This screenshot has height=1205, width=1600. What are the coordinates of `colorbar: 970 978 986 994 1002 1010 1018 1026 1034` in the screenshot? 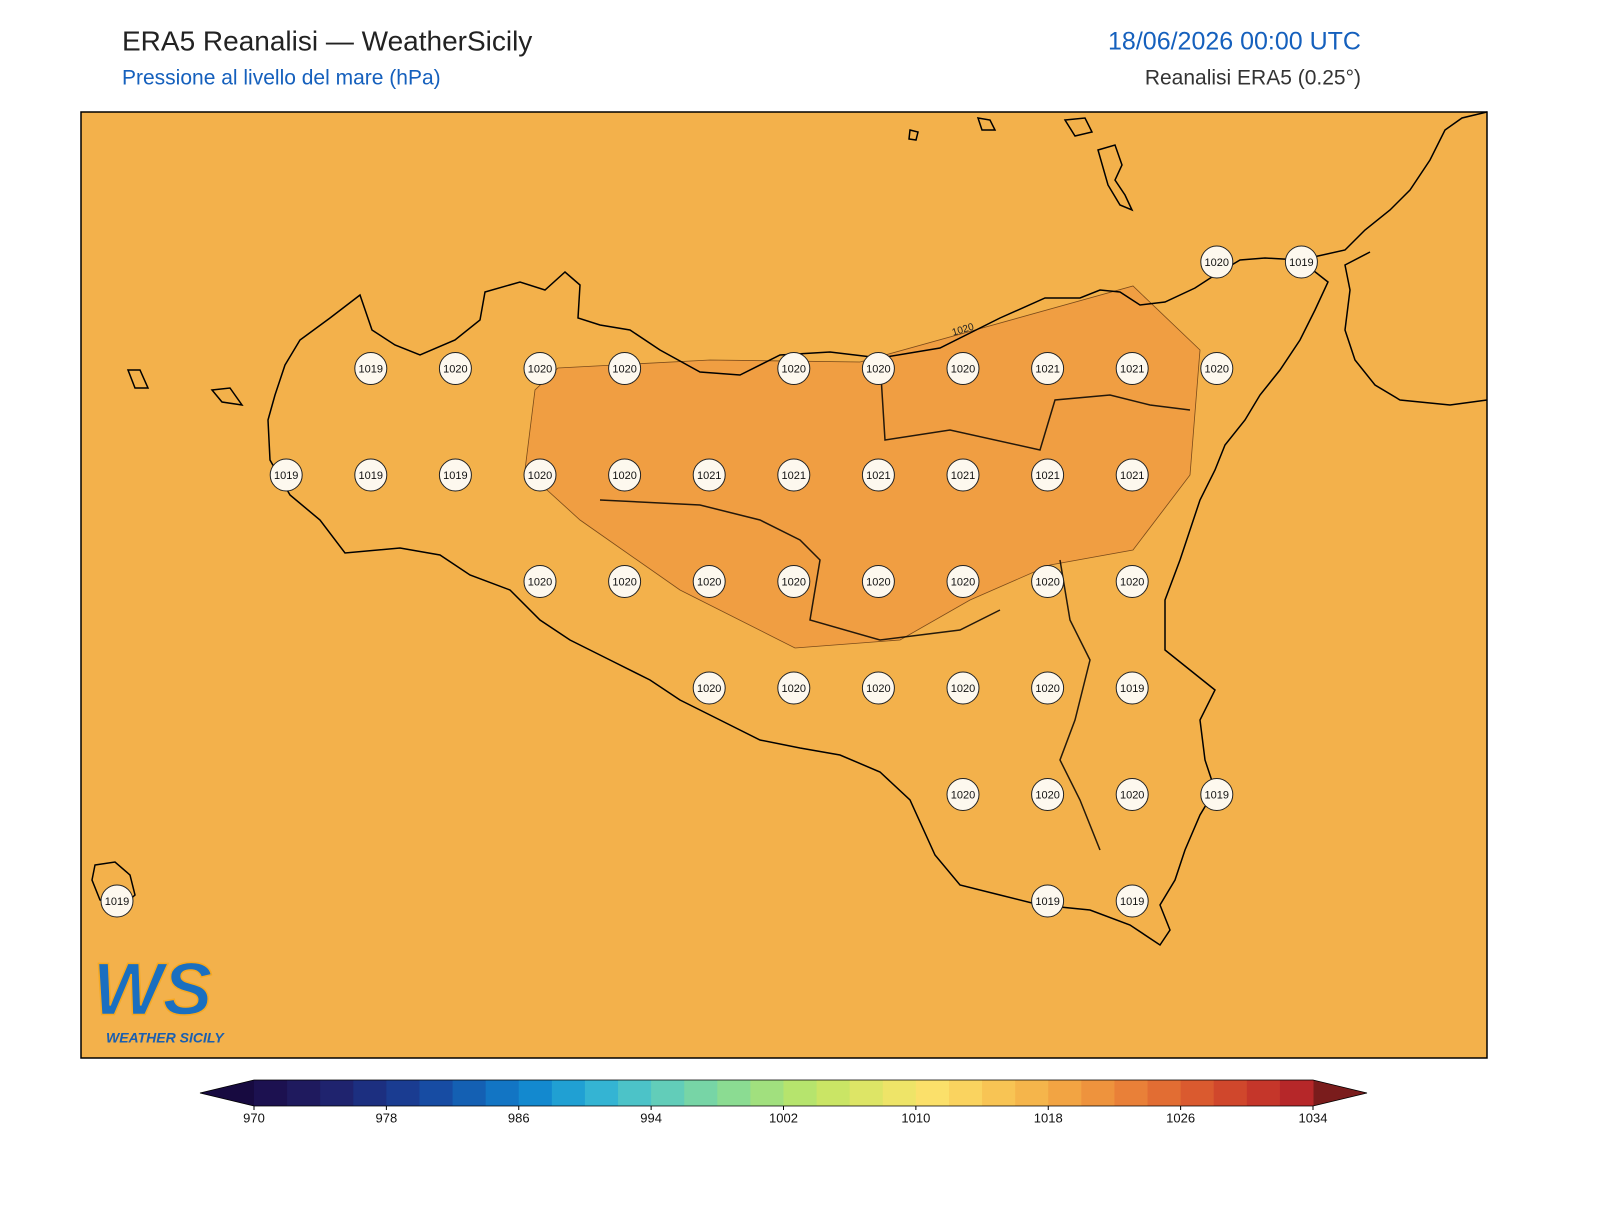 It's located at (783, 1102).